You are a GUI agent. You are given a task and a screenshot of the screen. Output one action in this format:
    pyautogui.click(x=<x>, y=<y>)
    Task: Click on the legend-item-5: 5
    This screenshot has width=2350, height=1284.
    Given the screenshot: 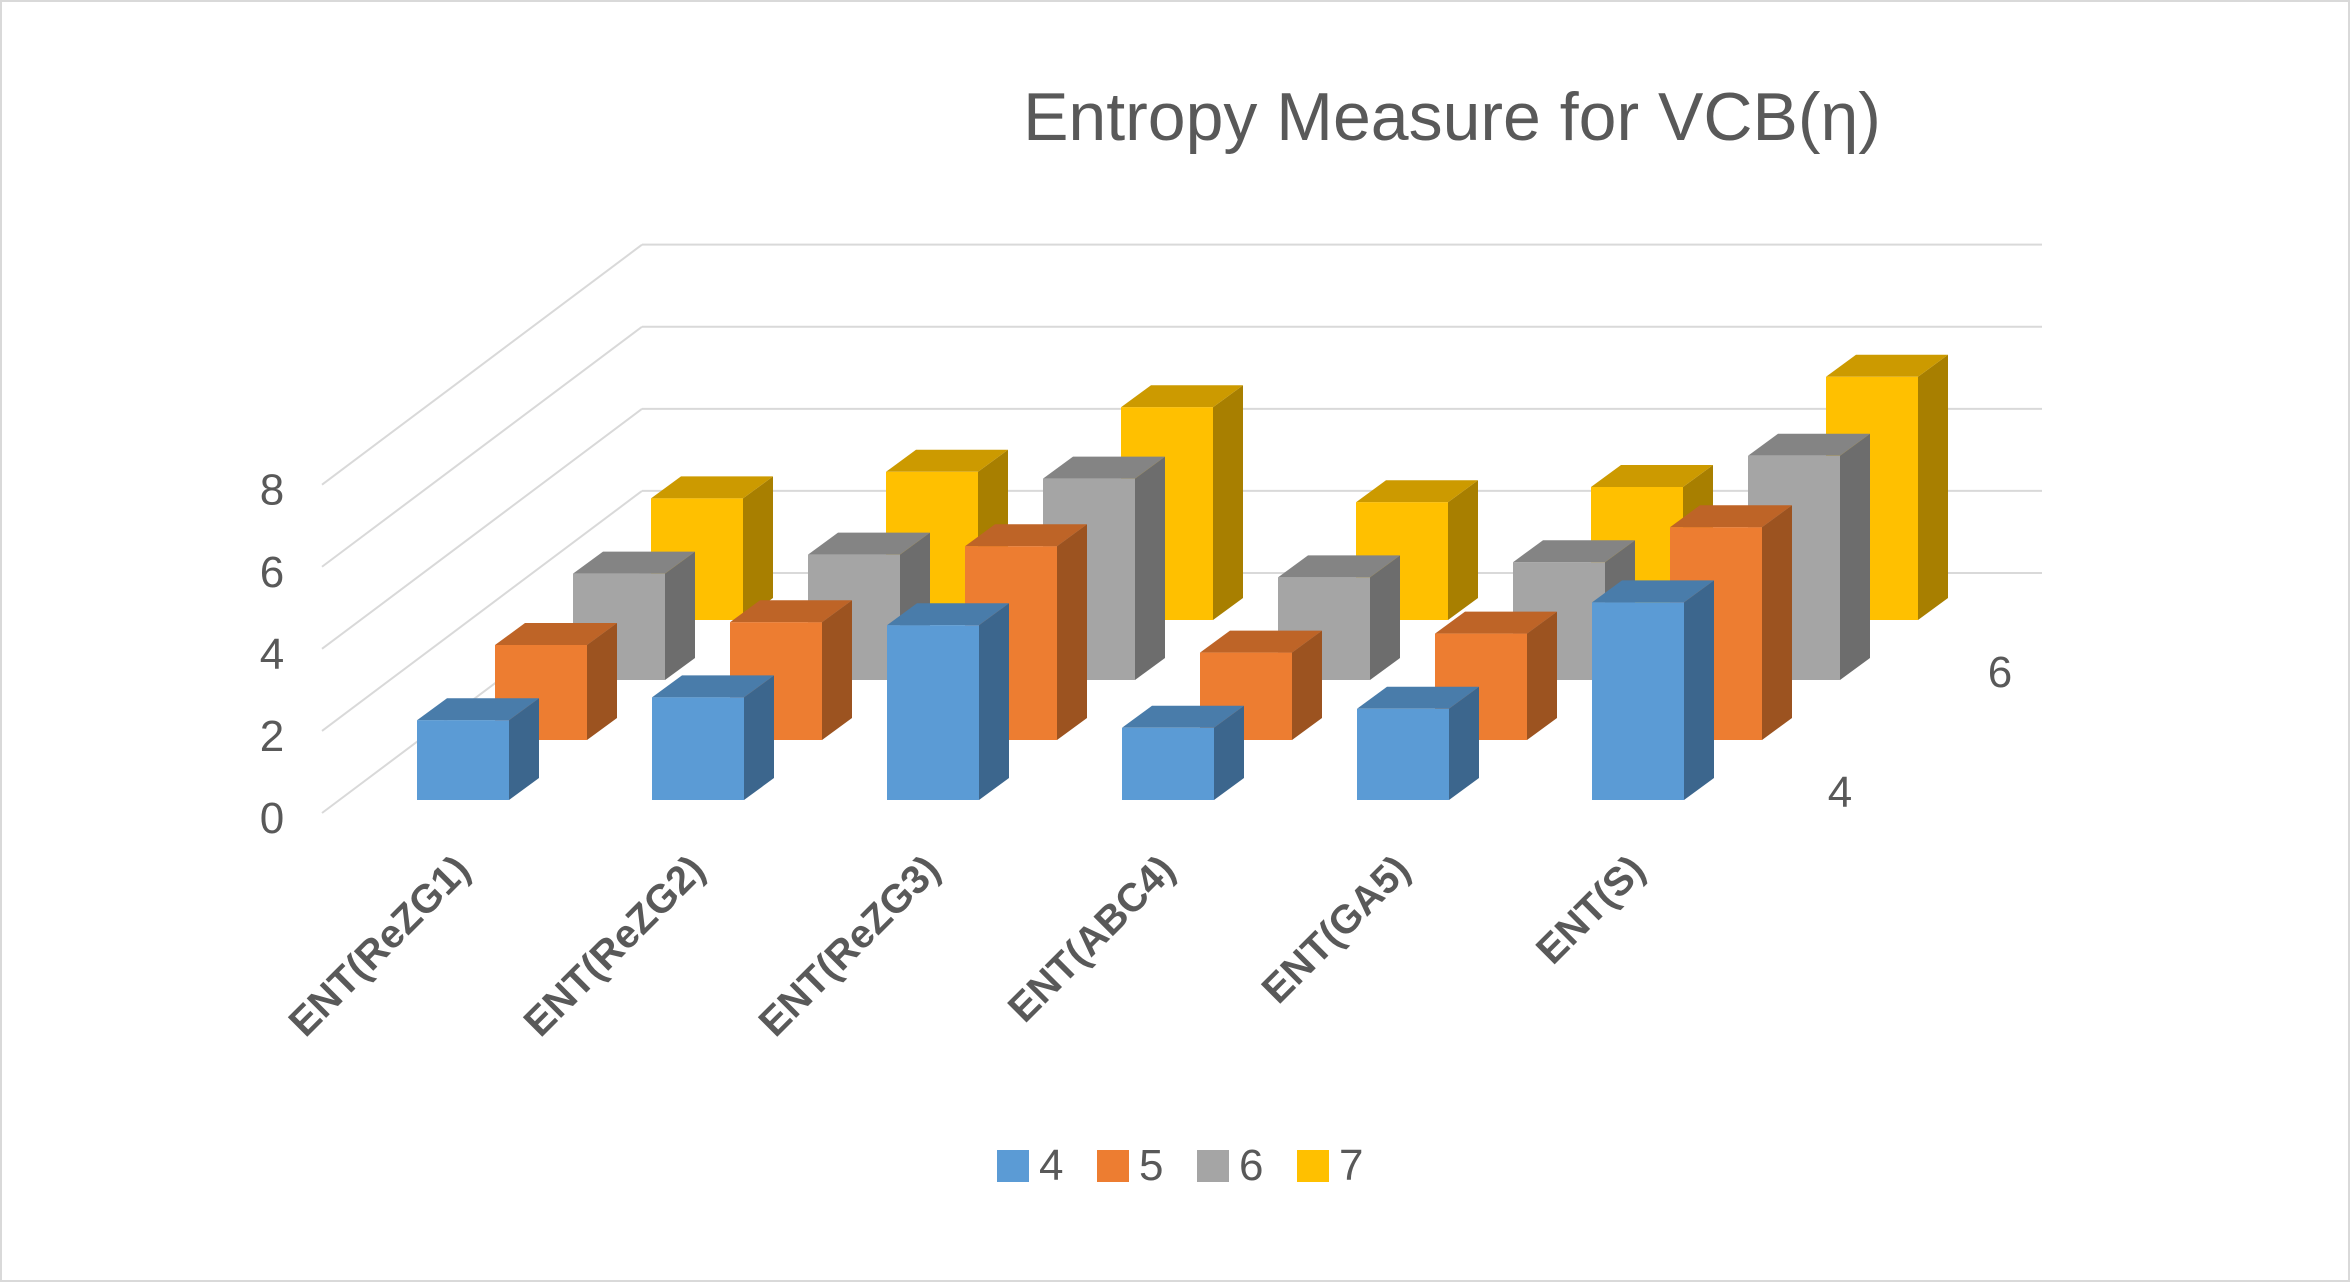 What is the action you would take?
    pyautogui.click(x=1130, y=1165)
    